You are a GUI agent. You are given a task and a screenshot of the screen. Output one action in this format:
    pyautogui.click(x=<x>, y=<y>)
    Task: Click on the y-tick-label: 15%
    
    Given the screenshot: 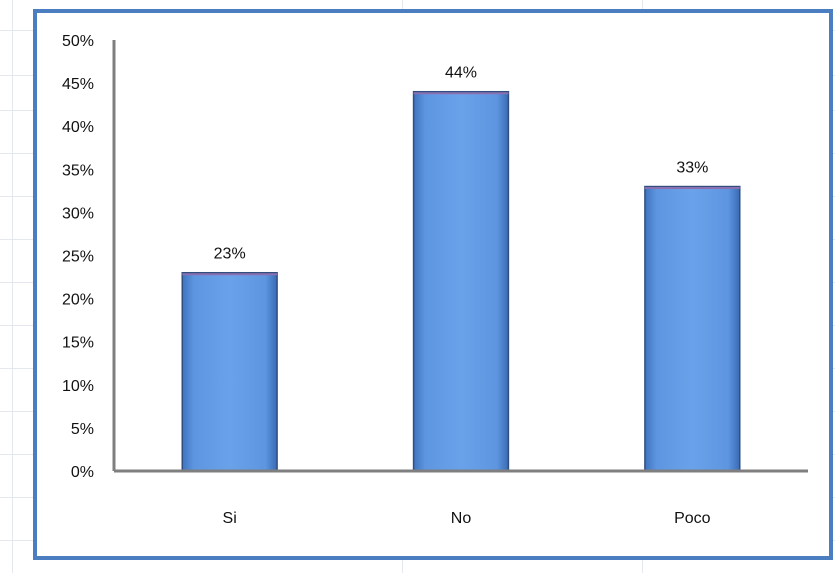 What is the action you would take?
    pyautogui.click(x=78, y=343)
    